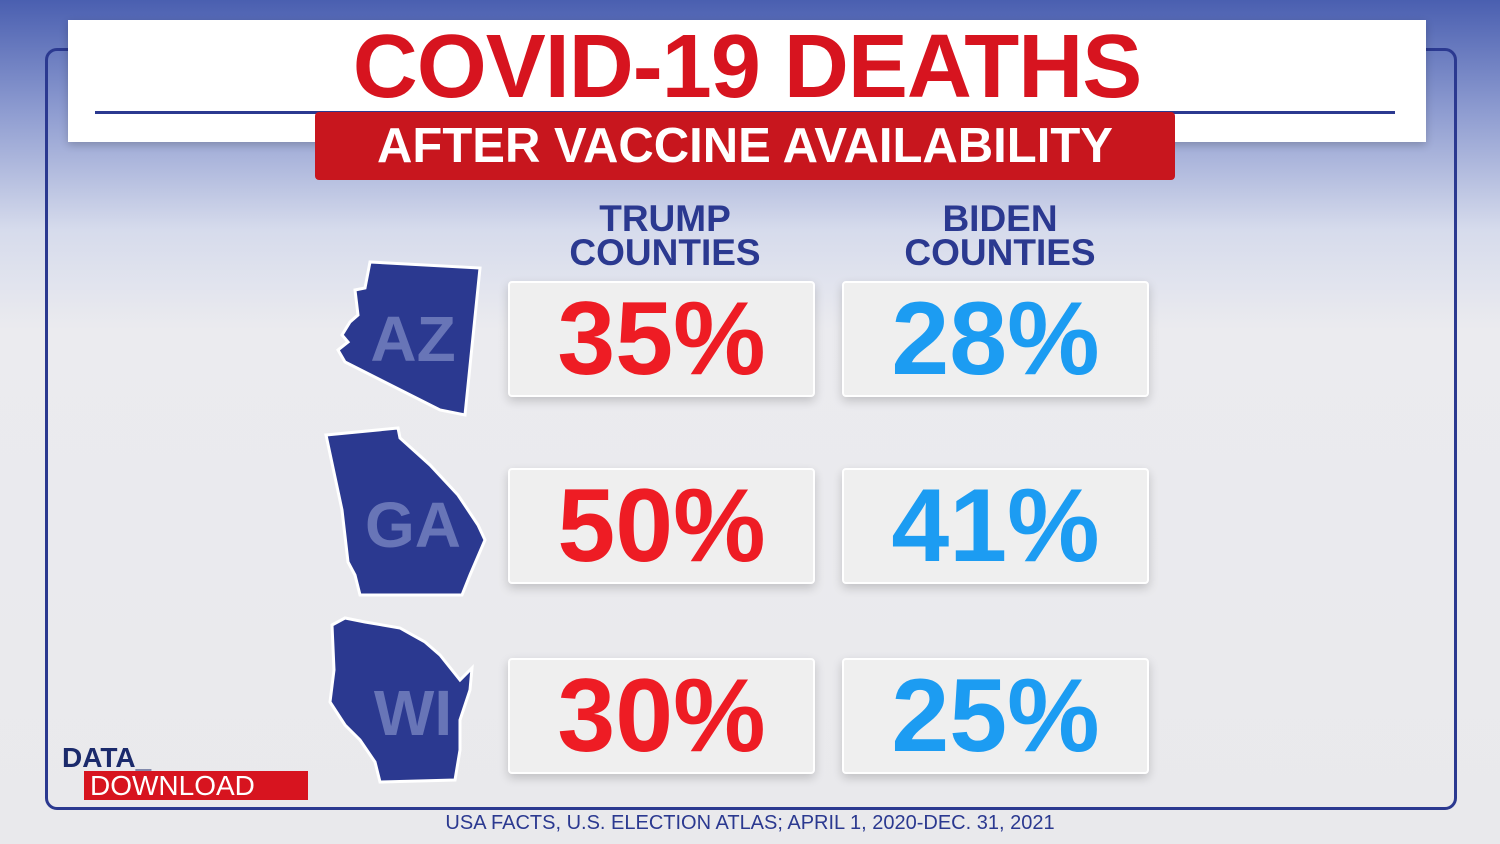  Describe the element at coordinates (995, 716) in the screenshot. I see `biden-cell: 25%` at that location.